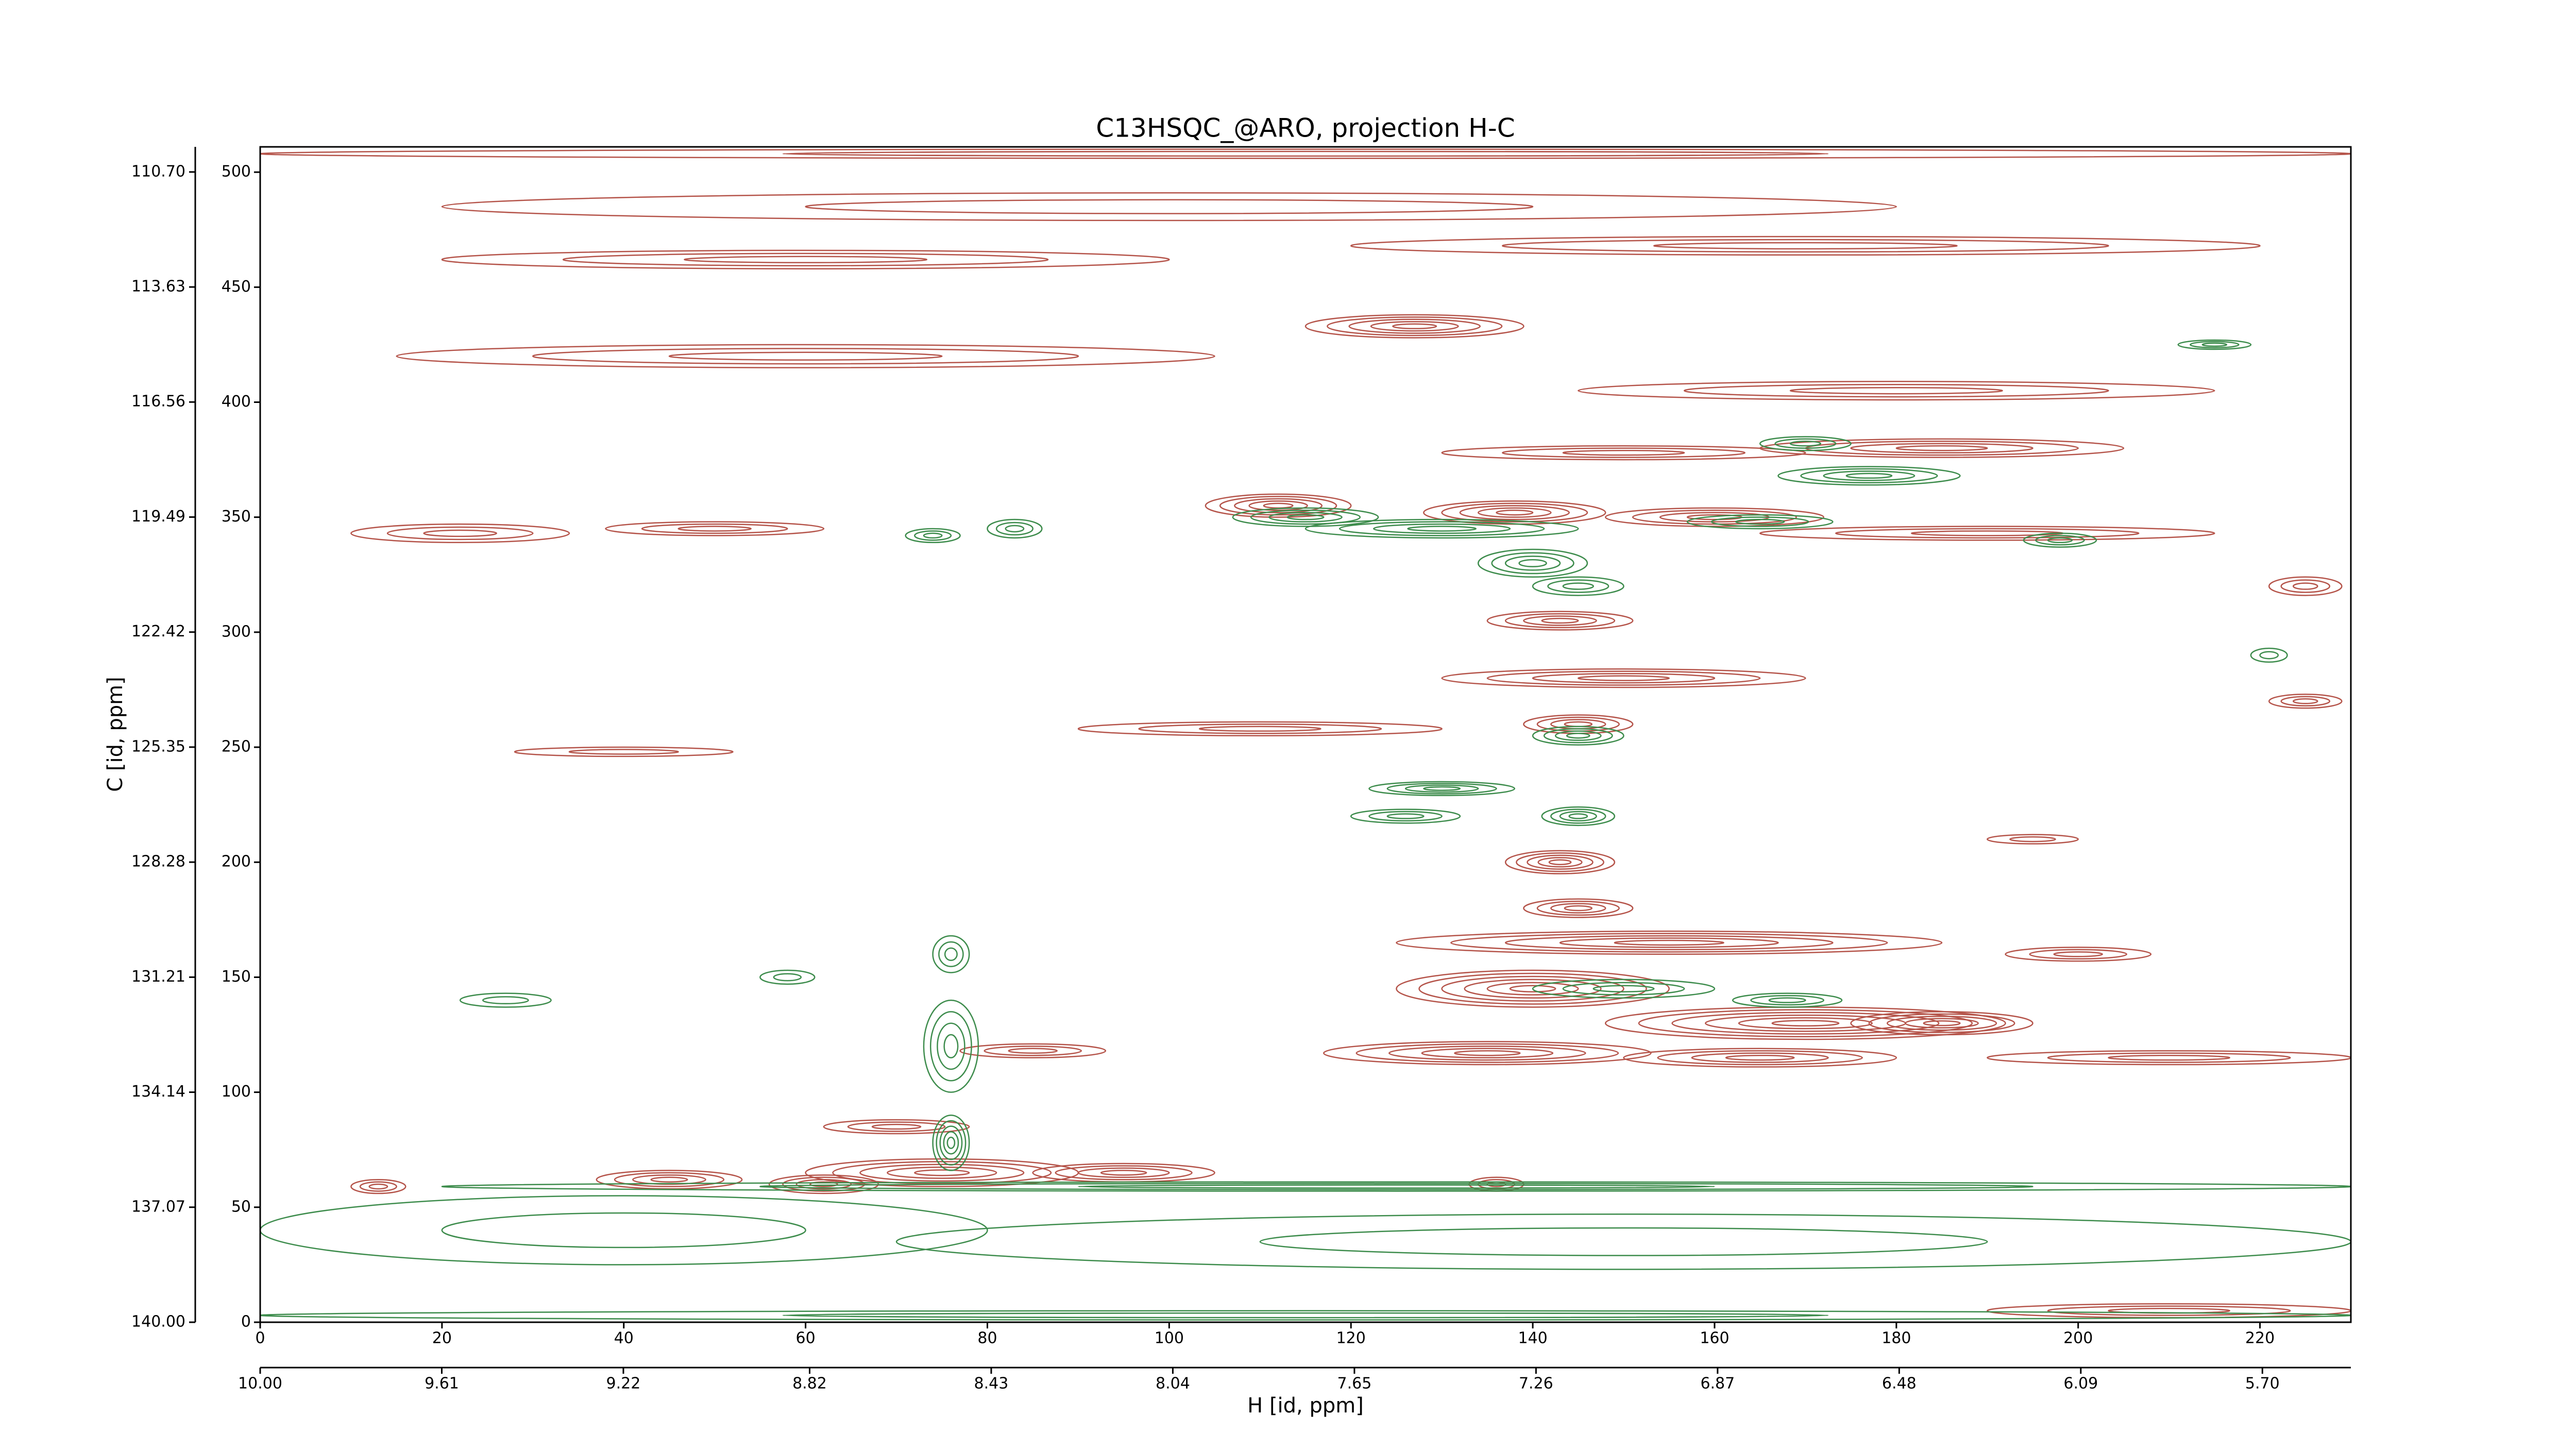 This screenshot has width=2576, height=1449. Describe the element at coordinates (236, 517) in the screenshot. I see `y-tick-label: 350` at that location.